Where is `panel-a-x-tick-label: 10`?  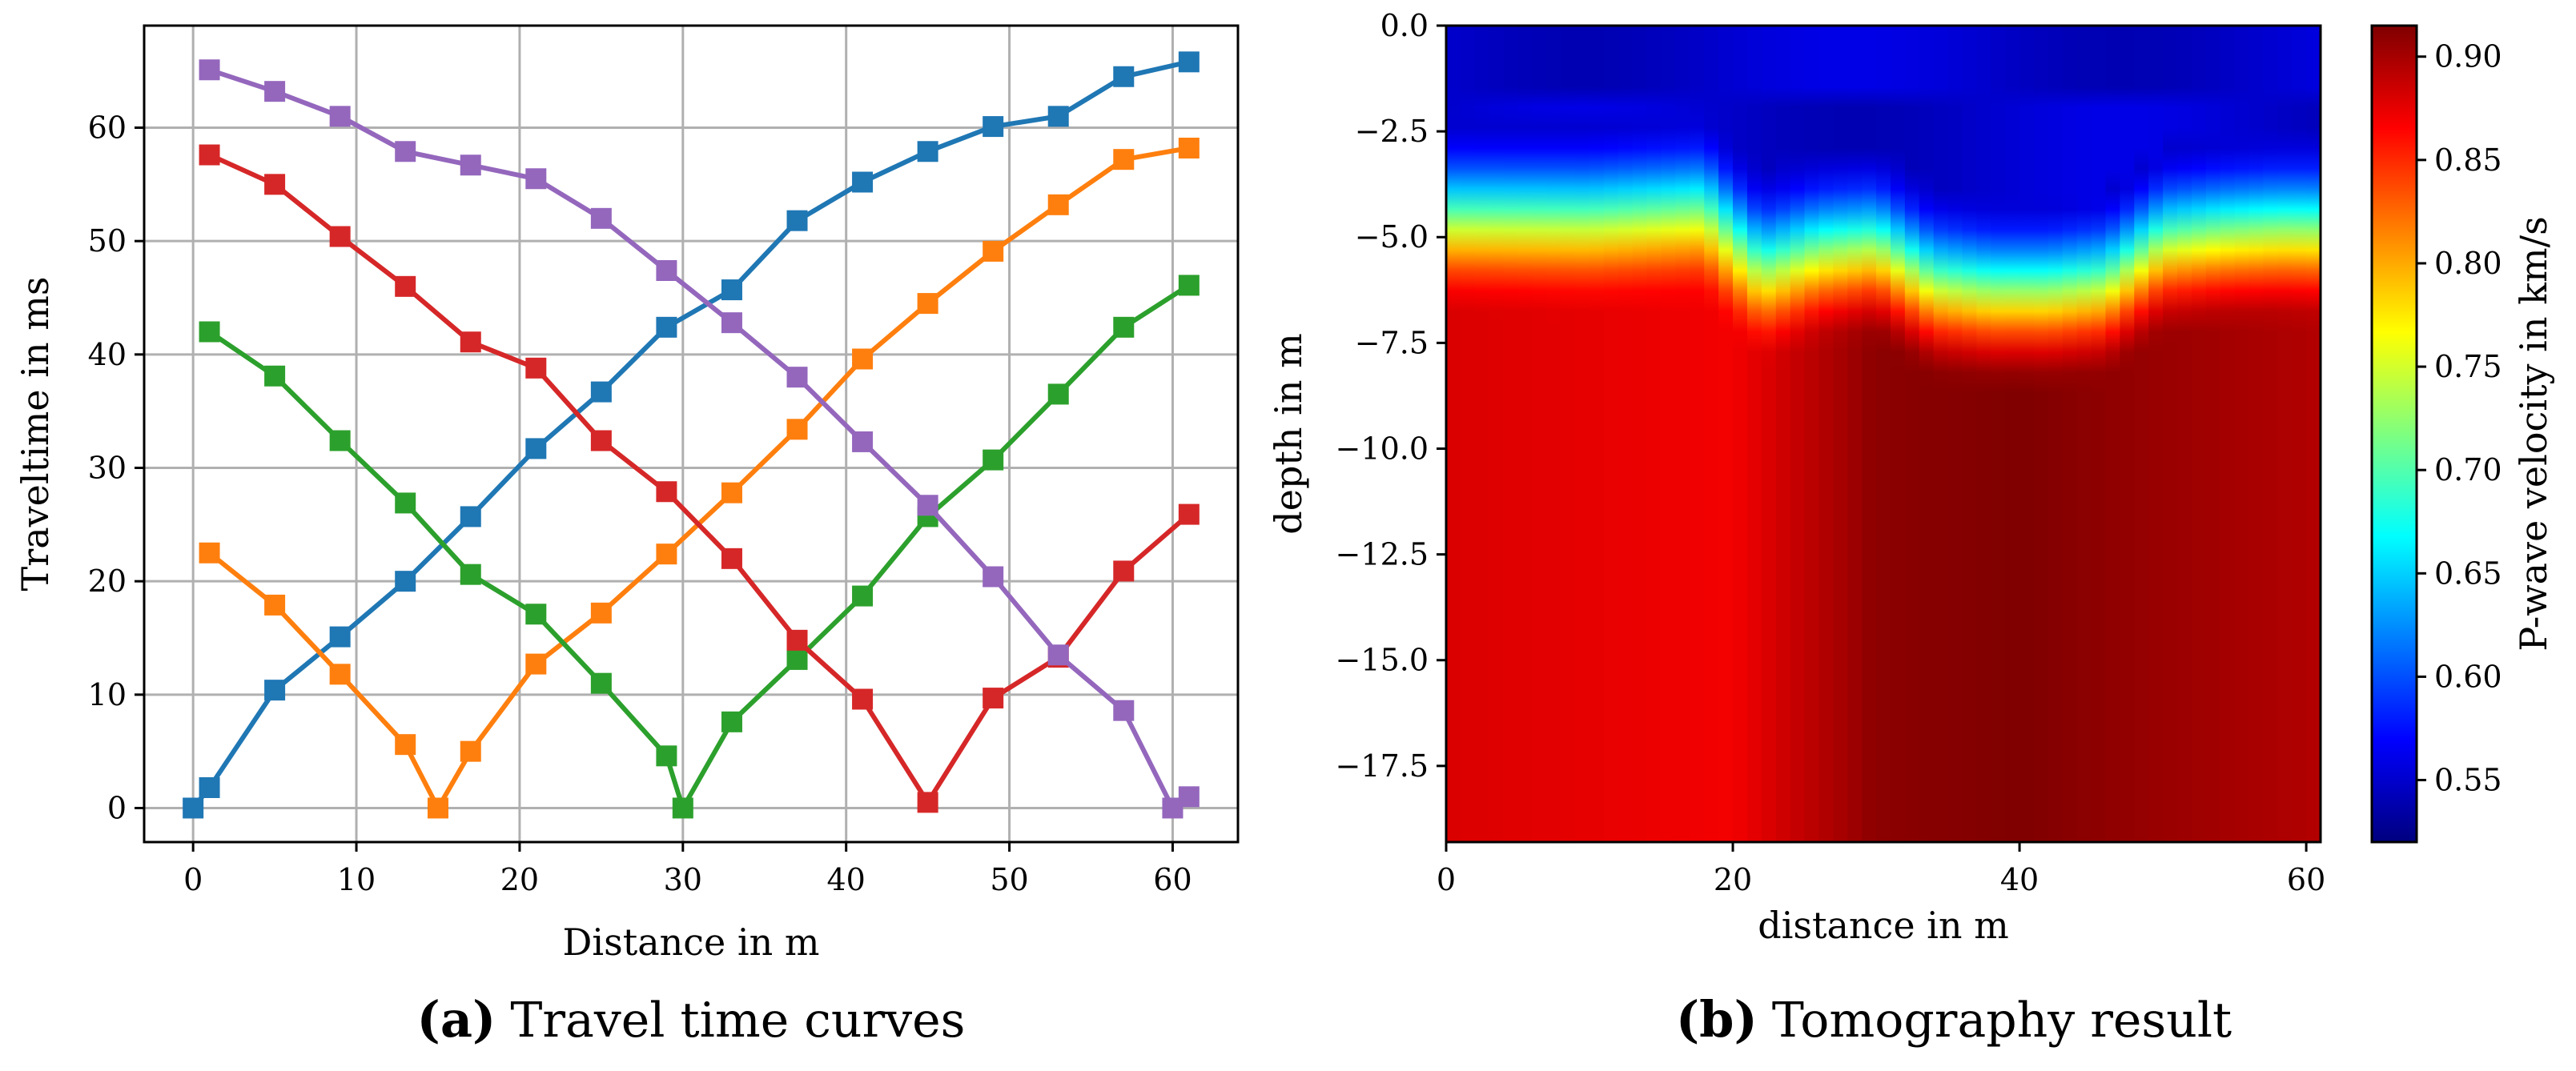
panel-a-x-tick-label: 10 is located at coordinates (356, 879).